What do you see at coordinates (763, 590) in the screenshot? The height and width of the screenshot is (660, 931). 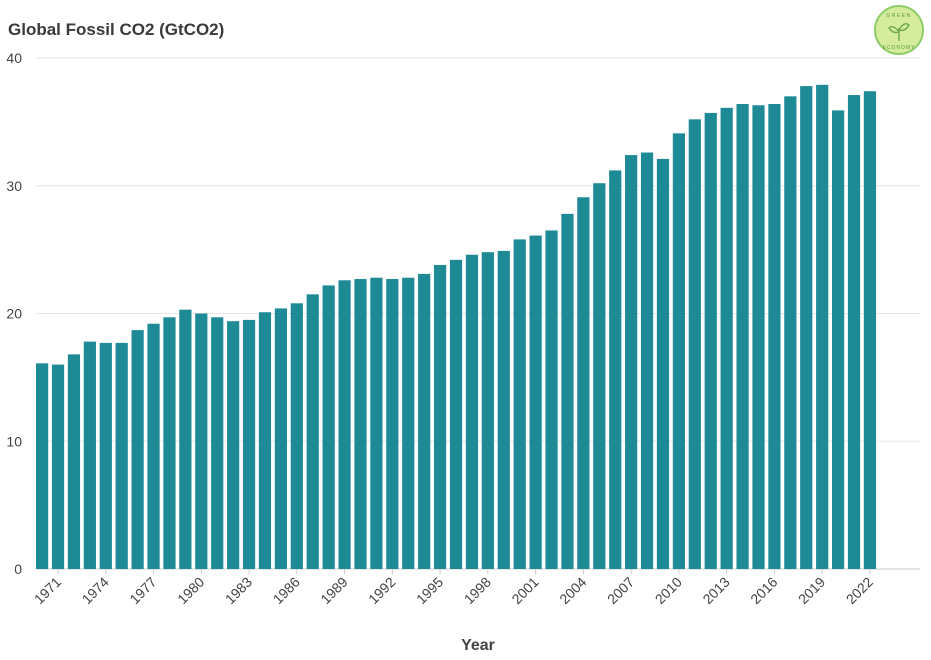 I see `x-tick-label: 2016` at bounding box center [763, 590].